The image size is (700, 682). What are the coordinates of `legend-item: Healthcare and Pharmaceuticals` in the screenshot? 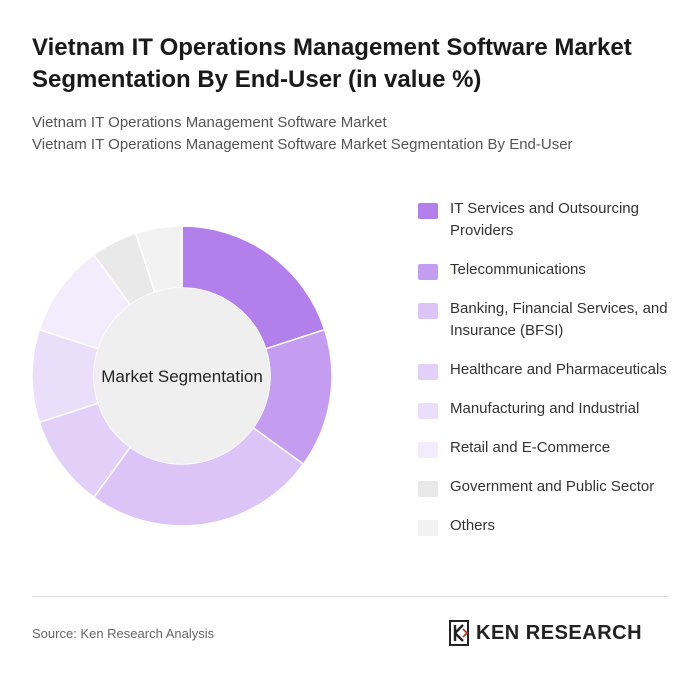 It's located at (553, 370).